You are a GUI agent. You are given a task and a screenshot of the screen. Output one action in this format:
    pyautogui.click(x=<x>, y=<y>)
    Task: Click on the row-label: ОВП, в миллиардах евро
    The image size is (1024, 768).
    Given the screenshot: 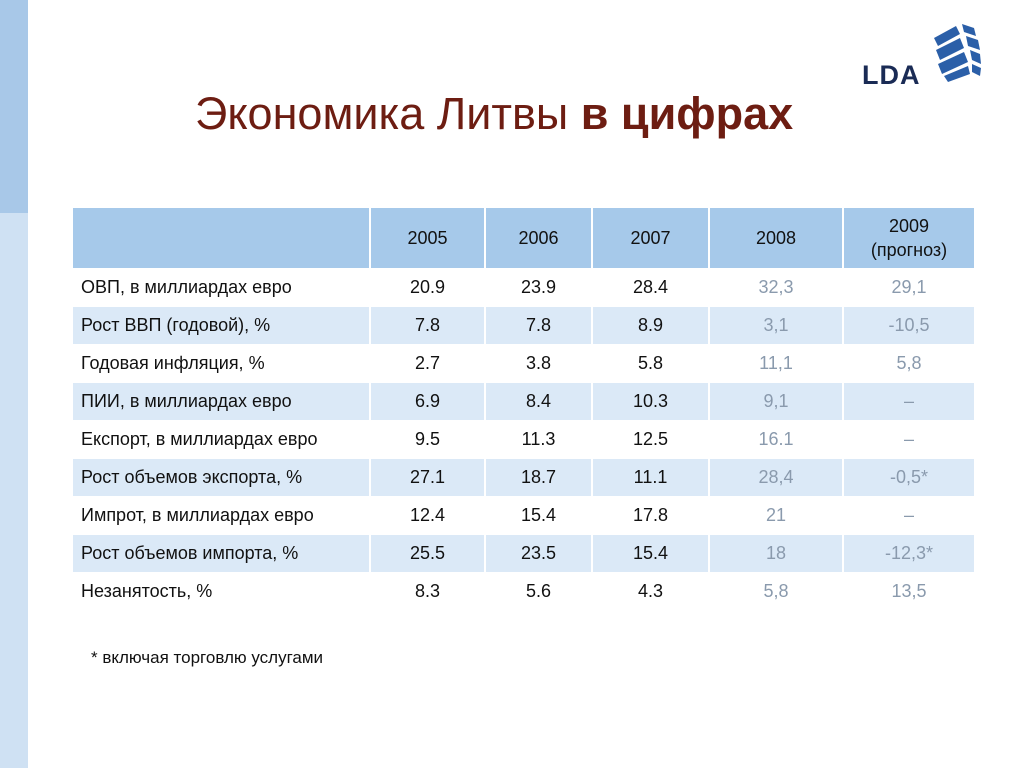 What is the action you would take?
    pyautogui.click(x=222, y=287)
    